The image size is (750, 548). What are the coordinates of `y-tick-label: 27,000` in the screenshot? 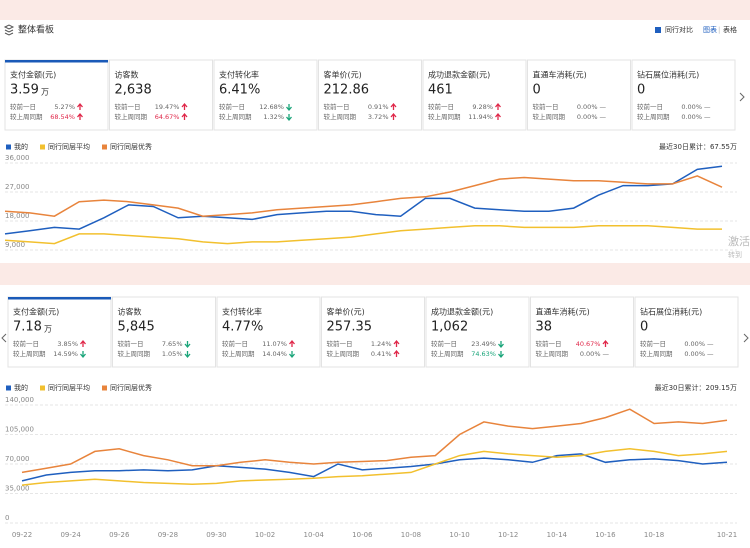 It's located at (17, 187).